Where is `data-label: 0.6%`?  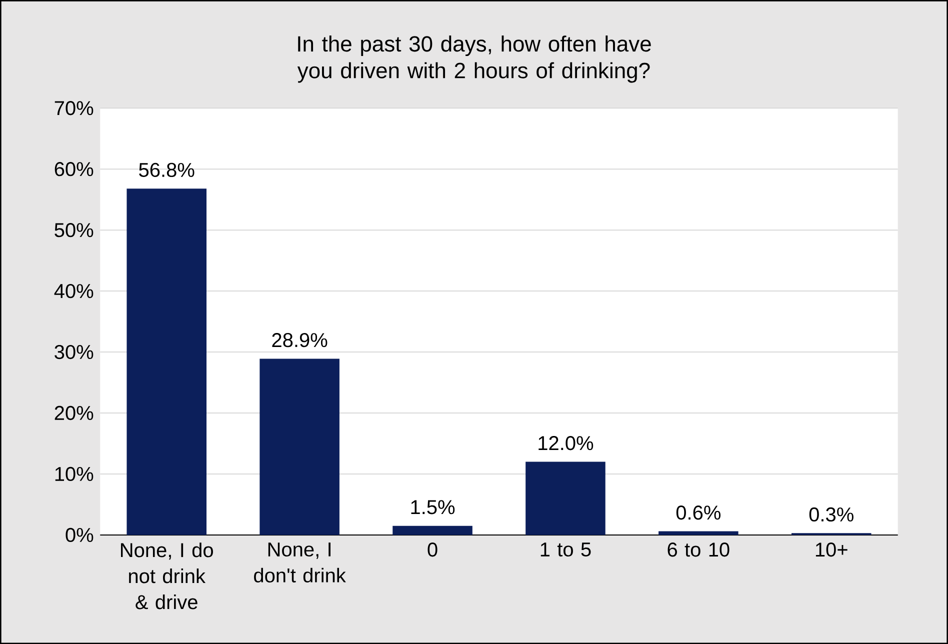
data-label: 0.6% is located at coordinates (698, 513).